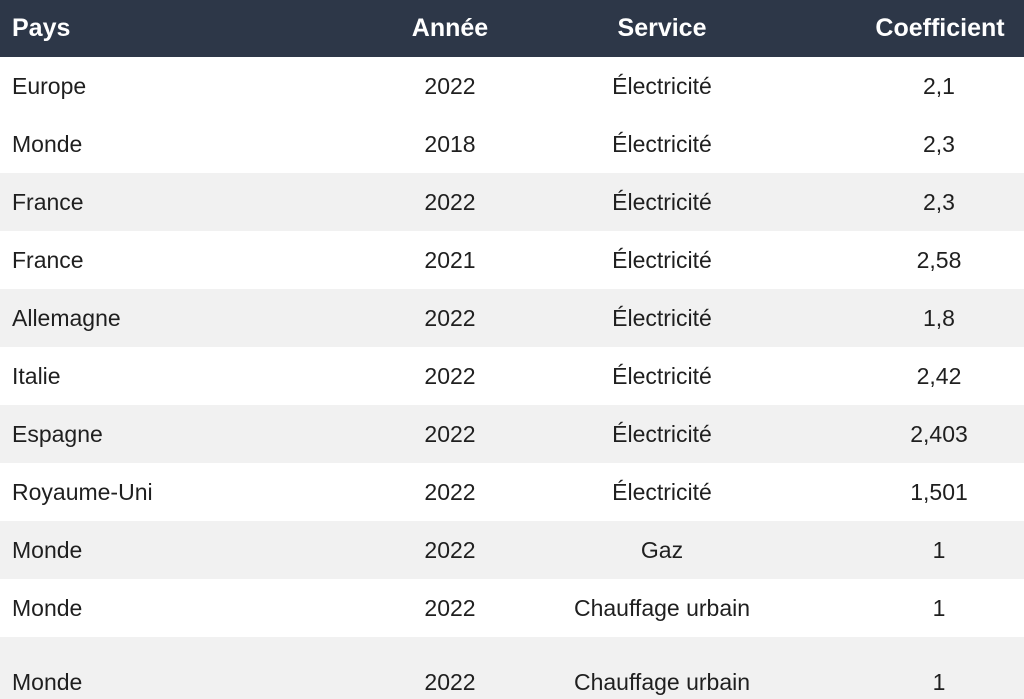  I want to click on table-header: Pays Année Service Coefficient, so click(512, 28).